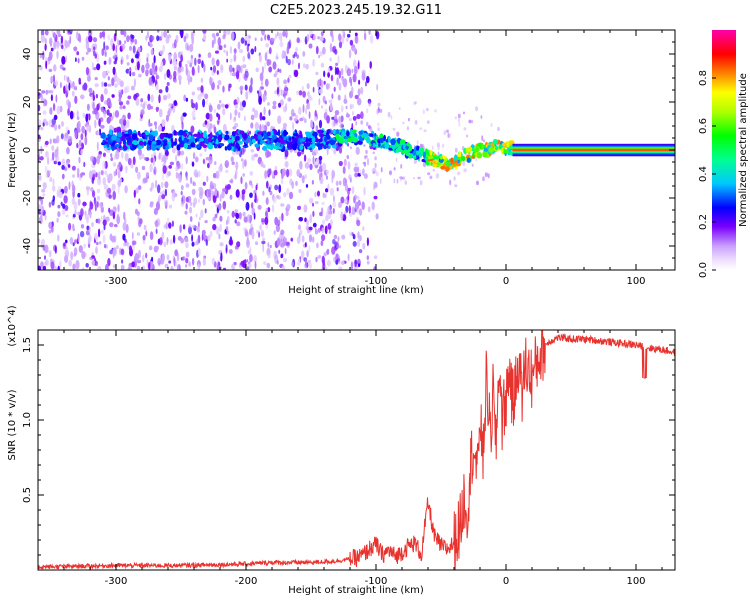 This screenshot has height=600, width=750. What do you see at coordinates (246, 581) in the screenshot?
I see `x-tick-label: -200` at bounding box center [246, 581].